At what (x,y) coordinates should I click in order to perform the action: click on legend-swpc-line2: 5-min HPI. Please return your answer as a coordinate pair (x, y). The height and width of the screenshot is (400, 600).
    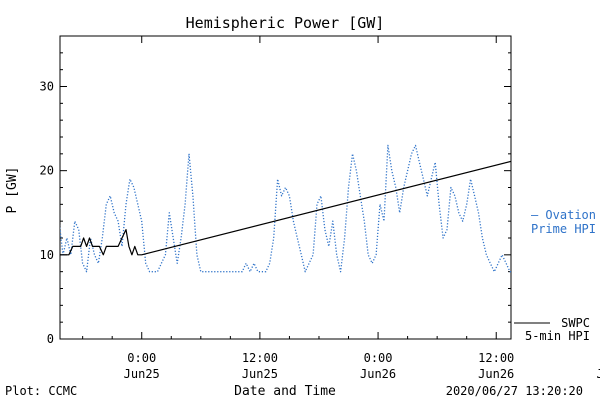
    Looking at the image, I should click on (557, 336).